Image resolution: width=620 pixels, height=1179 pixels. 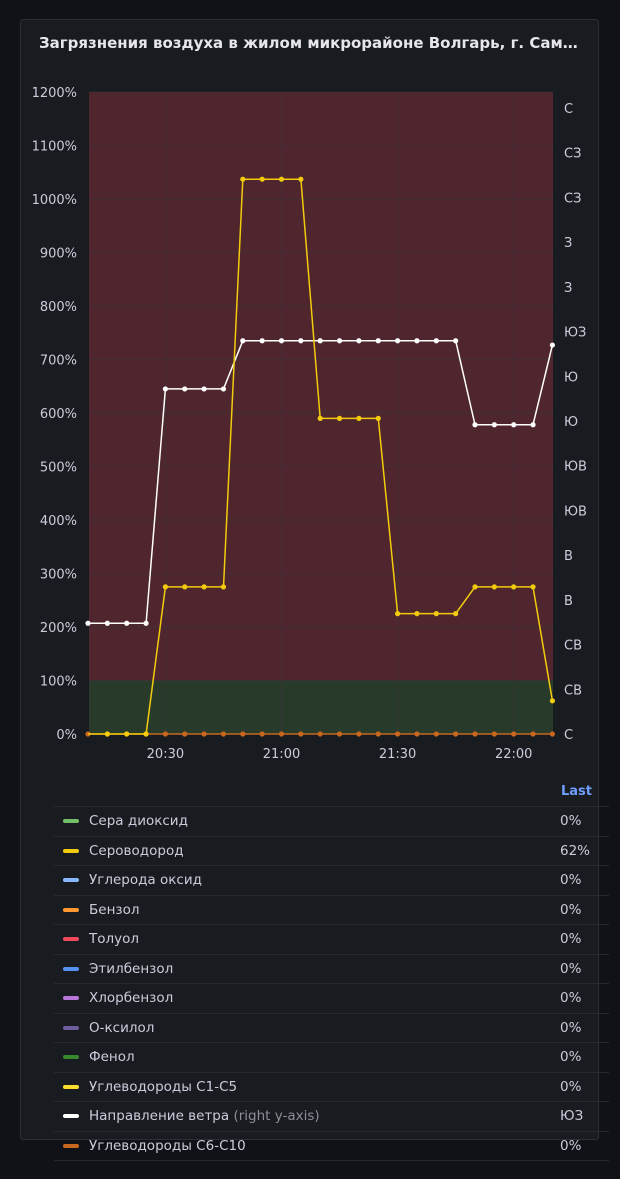 I want to click on legend-item: Сера диоксид 0%, so click(x=331, y=822).